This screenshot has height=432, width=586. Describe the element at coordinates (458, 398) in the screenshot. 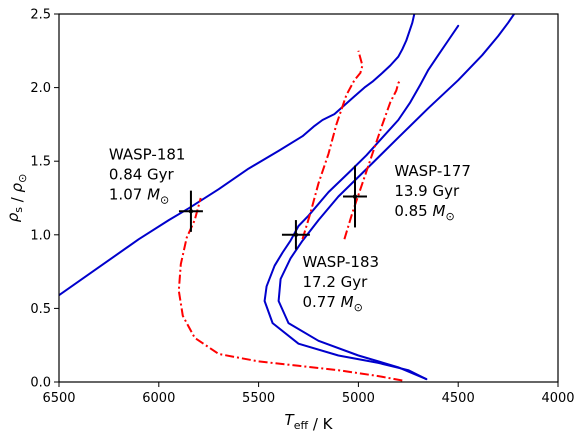

I see `x-tick-label: 4500` at that location.